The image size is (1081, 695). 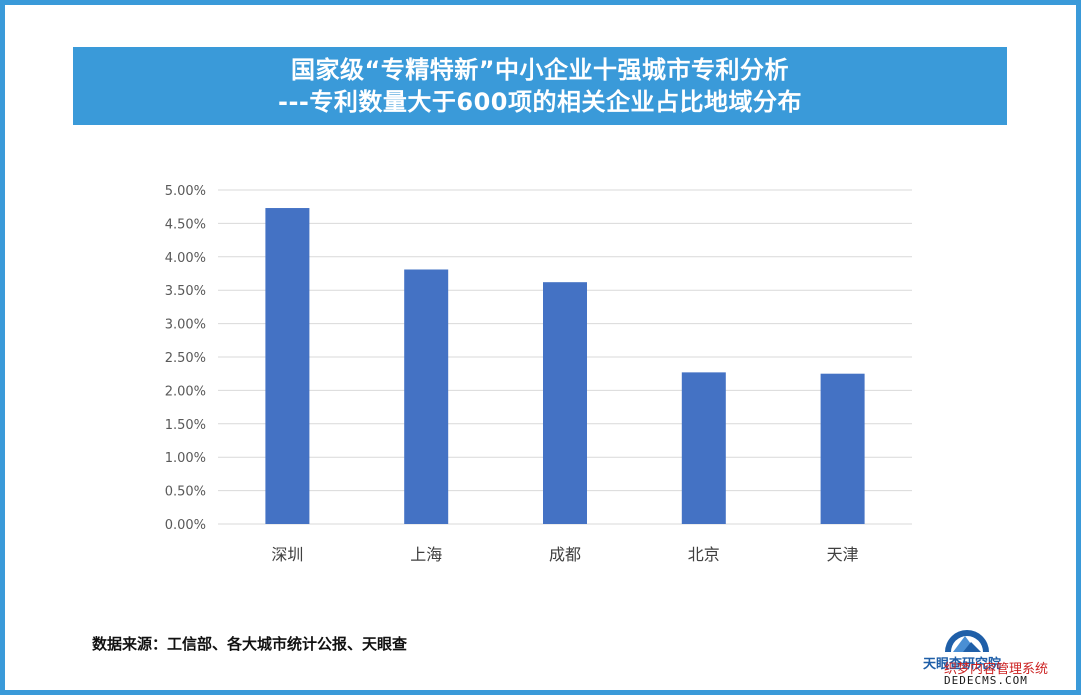 What do you see at coordinates (565, 554) in the screenshot?
I see `x-tick-label: 成都` at bounding box center [565, 554].